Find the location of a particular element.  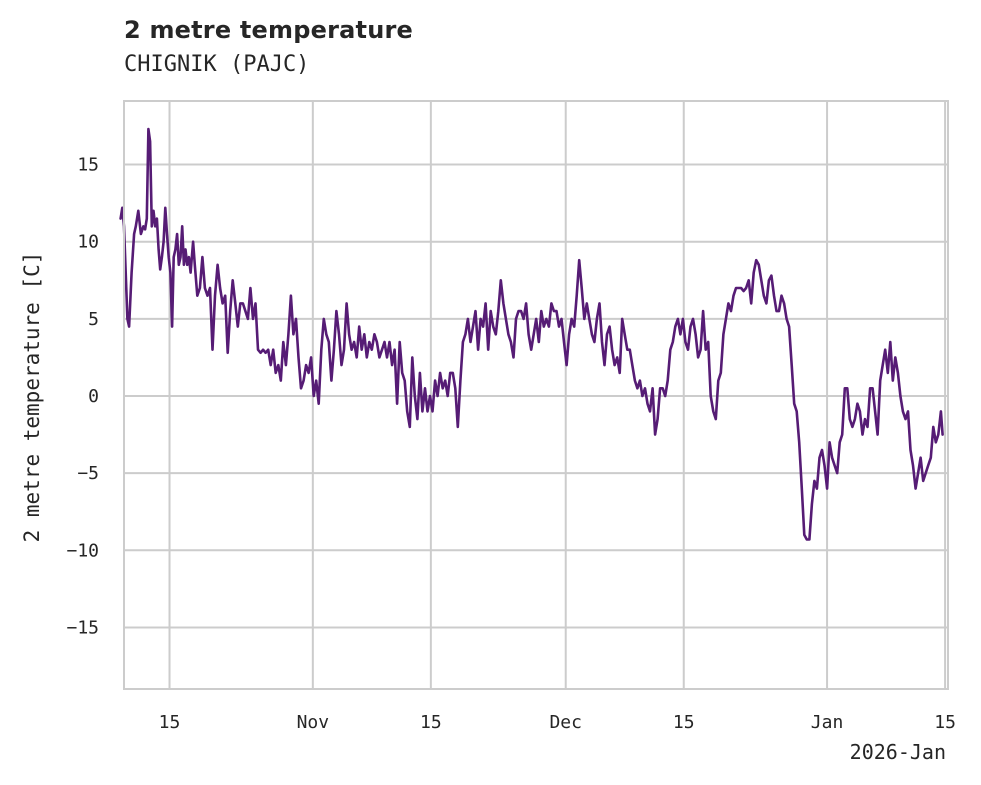

x-axis-ticks: 15 Nov 15 Dec 15 Jan 15 is located at coordinates (557, 722).